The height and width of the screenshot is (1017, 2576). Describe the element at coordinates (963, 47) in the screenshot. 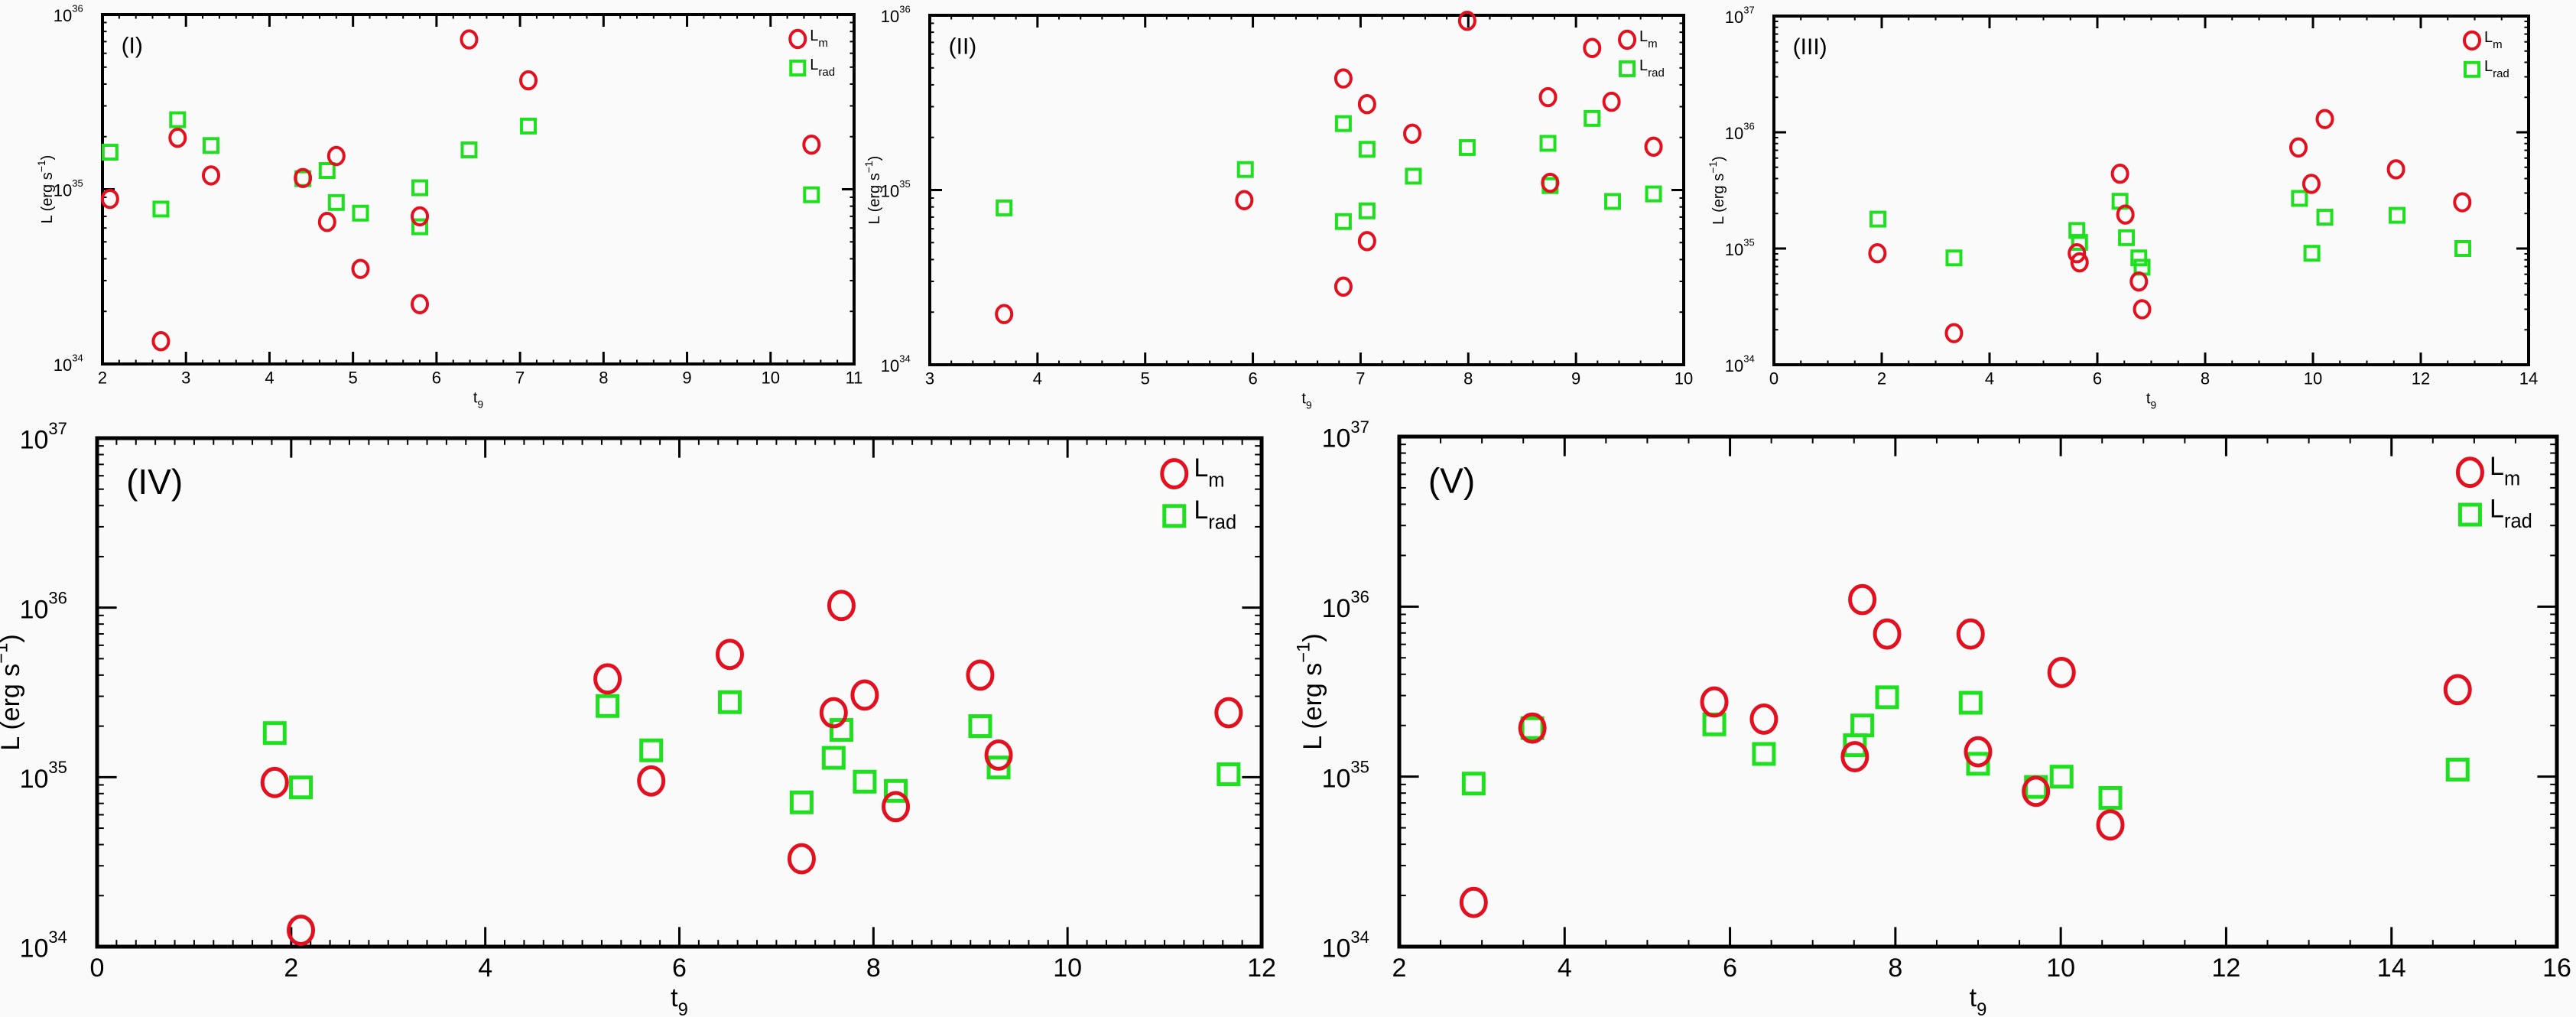

I see `panel-label: (II)` at that location.